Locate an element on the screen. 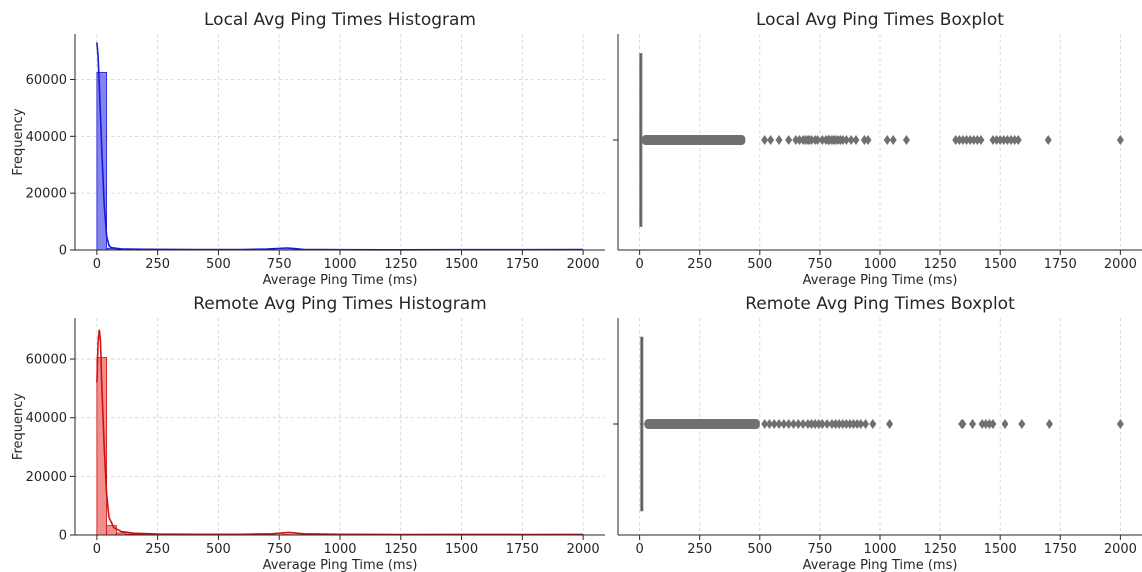 This screenshot has width=1142, height=572. chart-title: Remote Avg Ping Times Histogram is located at coordinates (340, 304).